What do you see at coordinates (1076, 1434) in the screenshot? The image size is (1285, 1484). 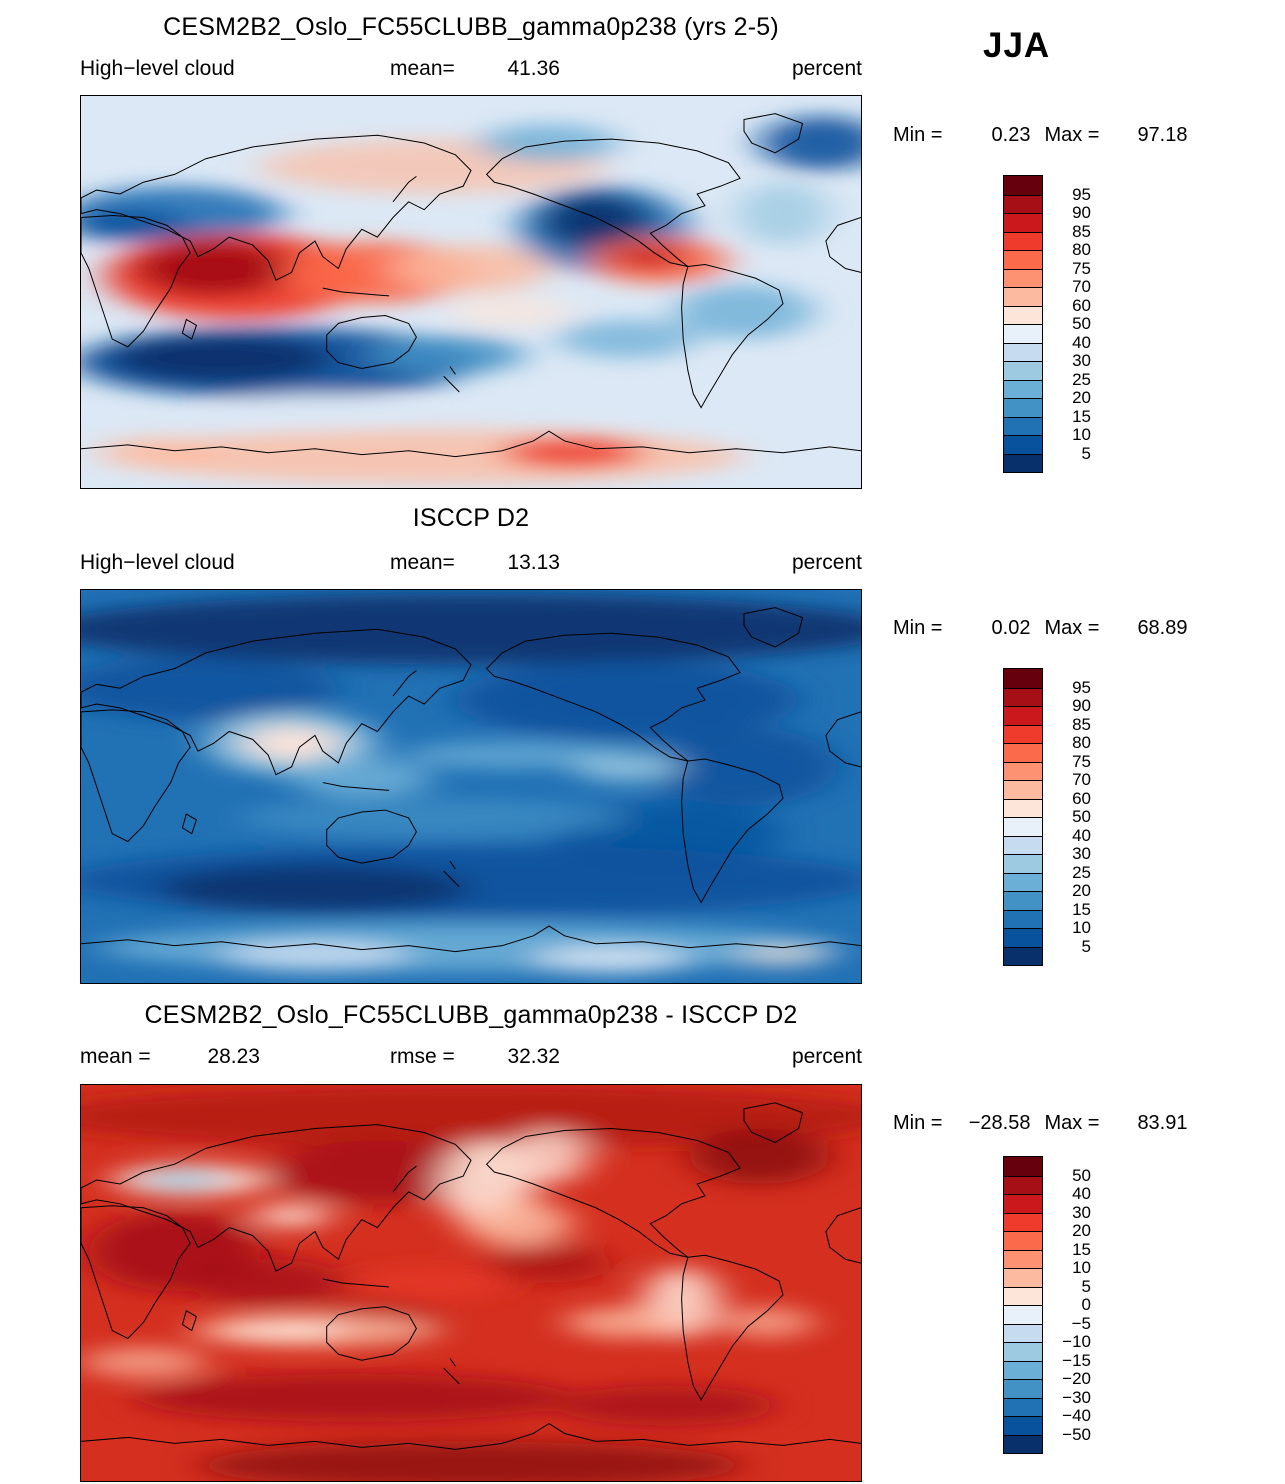 I see `colorbar-tick-label: −50` at bounding box center [1076, 1434].